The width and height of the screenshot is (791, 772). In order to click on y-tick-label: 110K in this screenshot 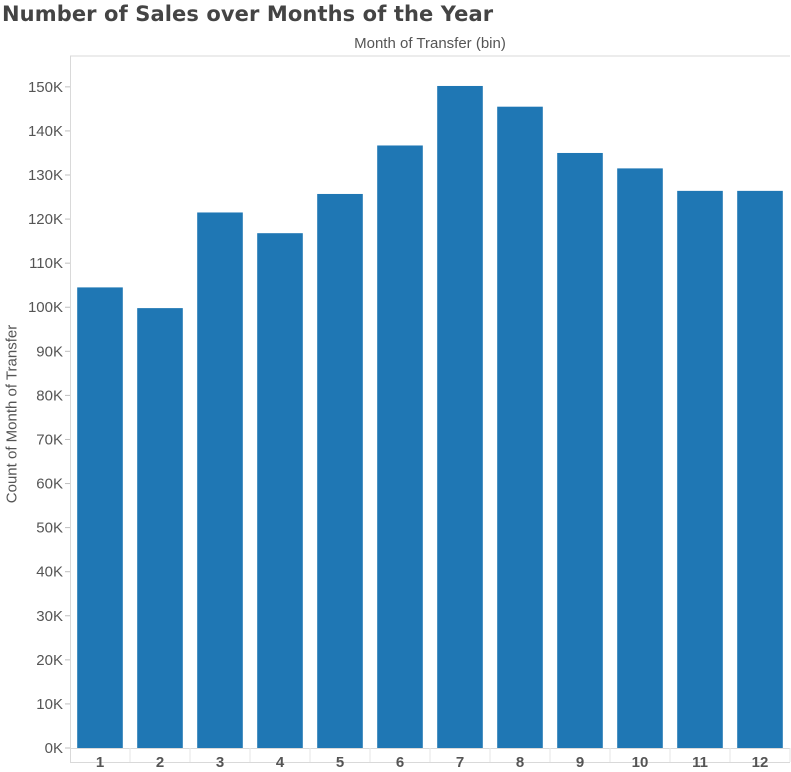, I will do `click(46, 263)`.